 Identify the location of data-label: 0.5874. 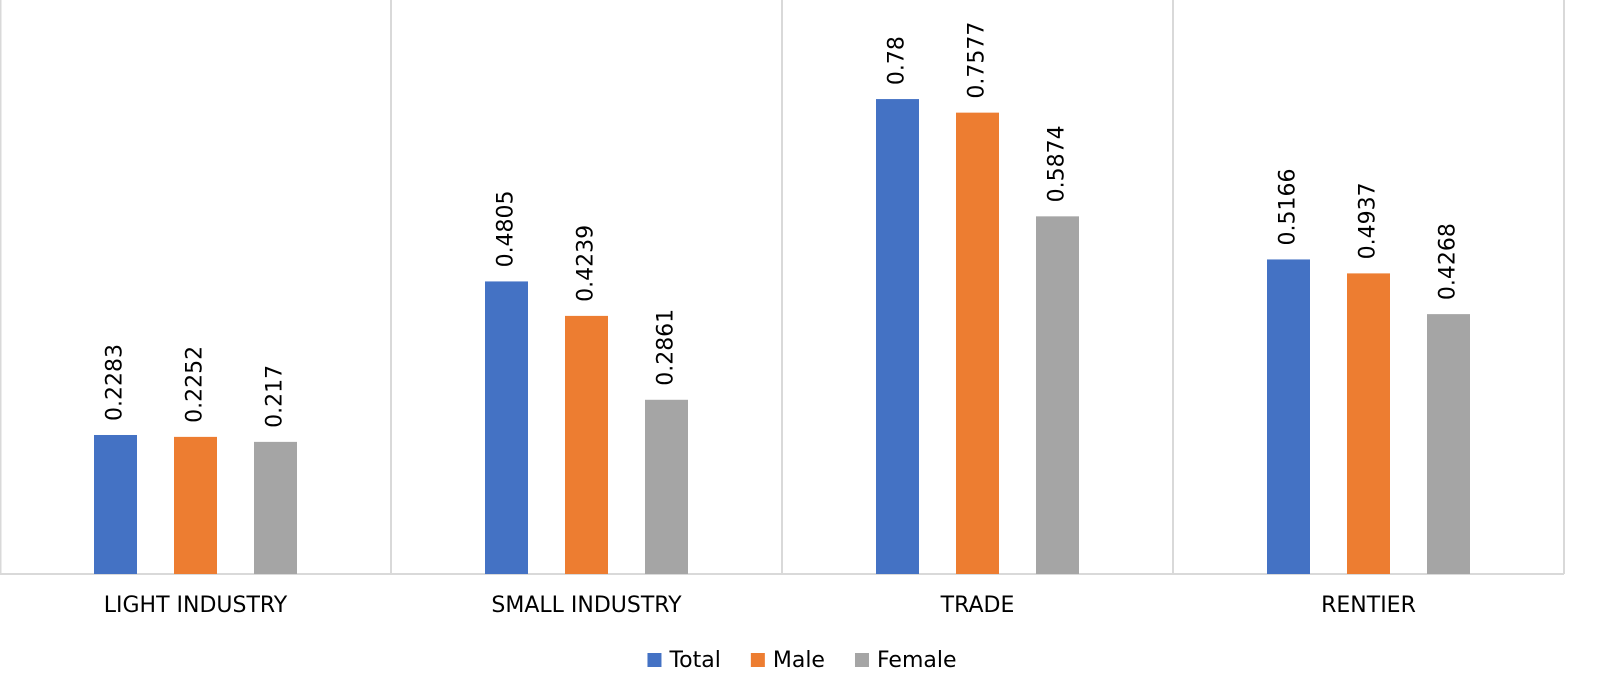
(1057, 163).